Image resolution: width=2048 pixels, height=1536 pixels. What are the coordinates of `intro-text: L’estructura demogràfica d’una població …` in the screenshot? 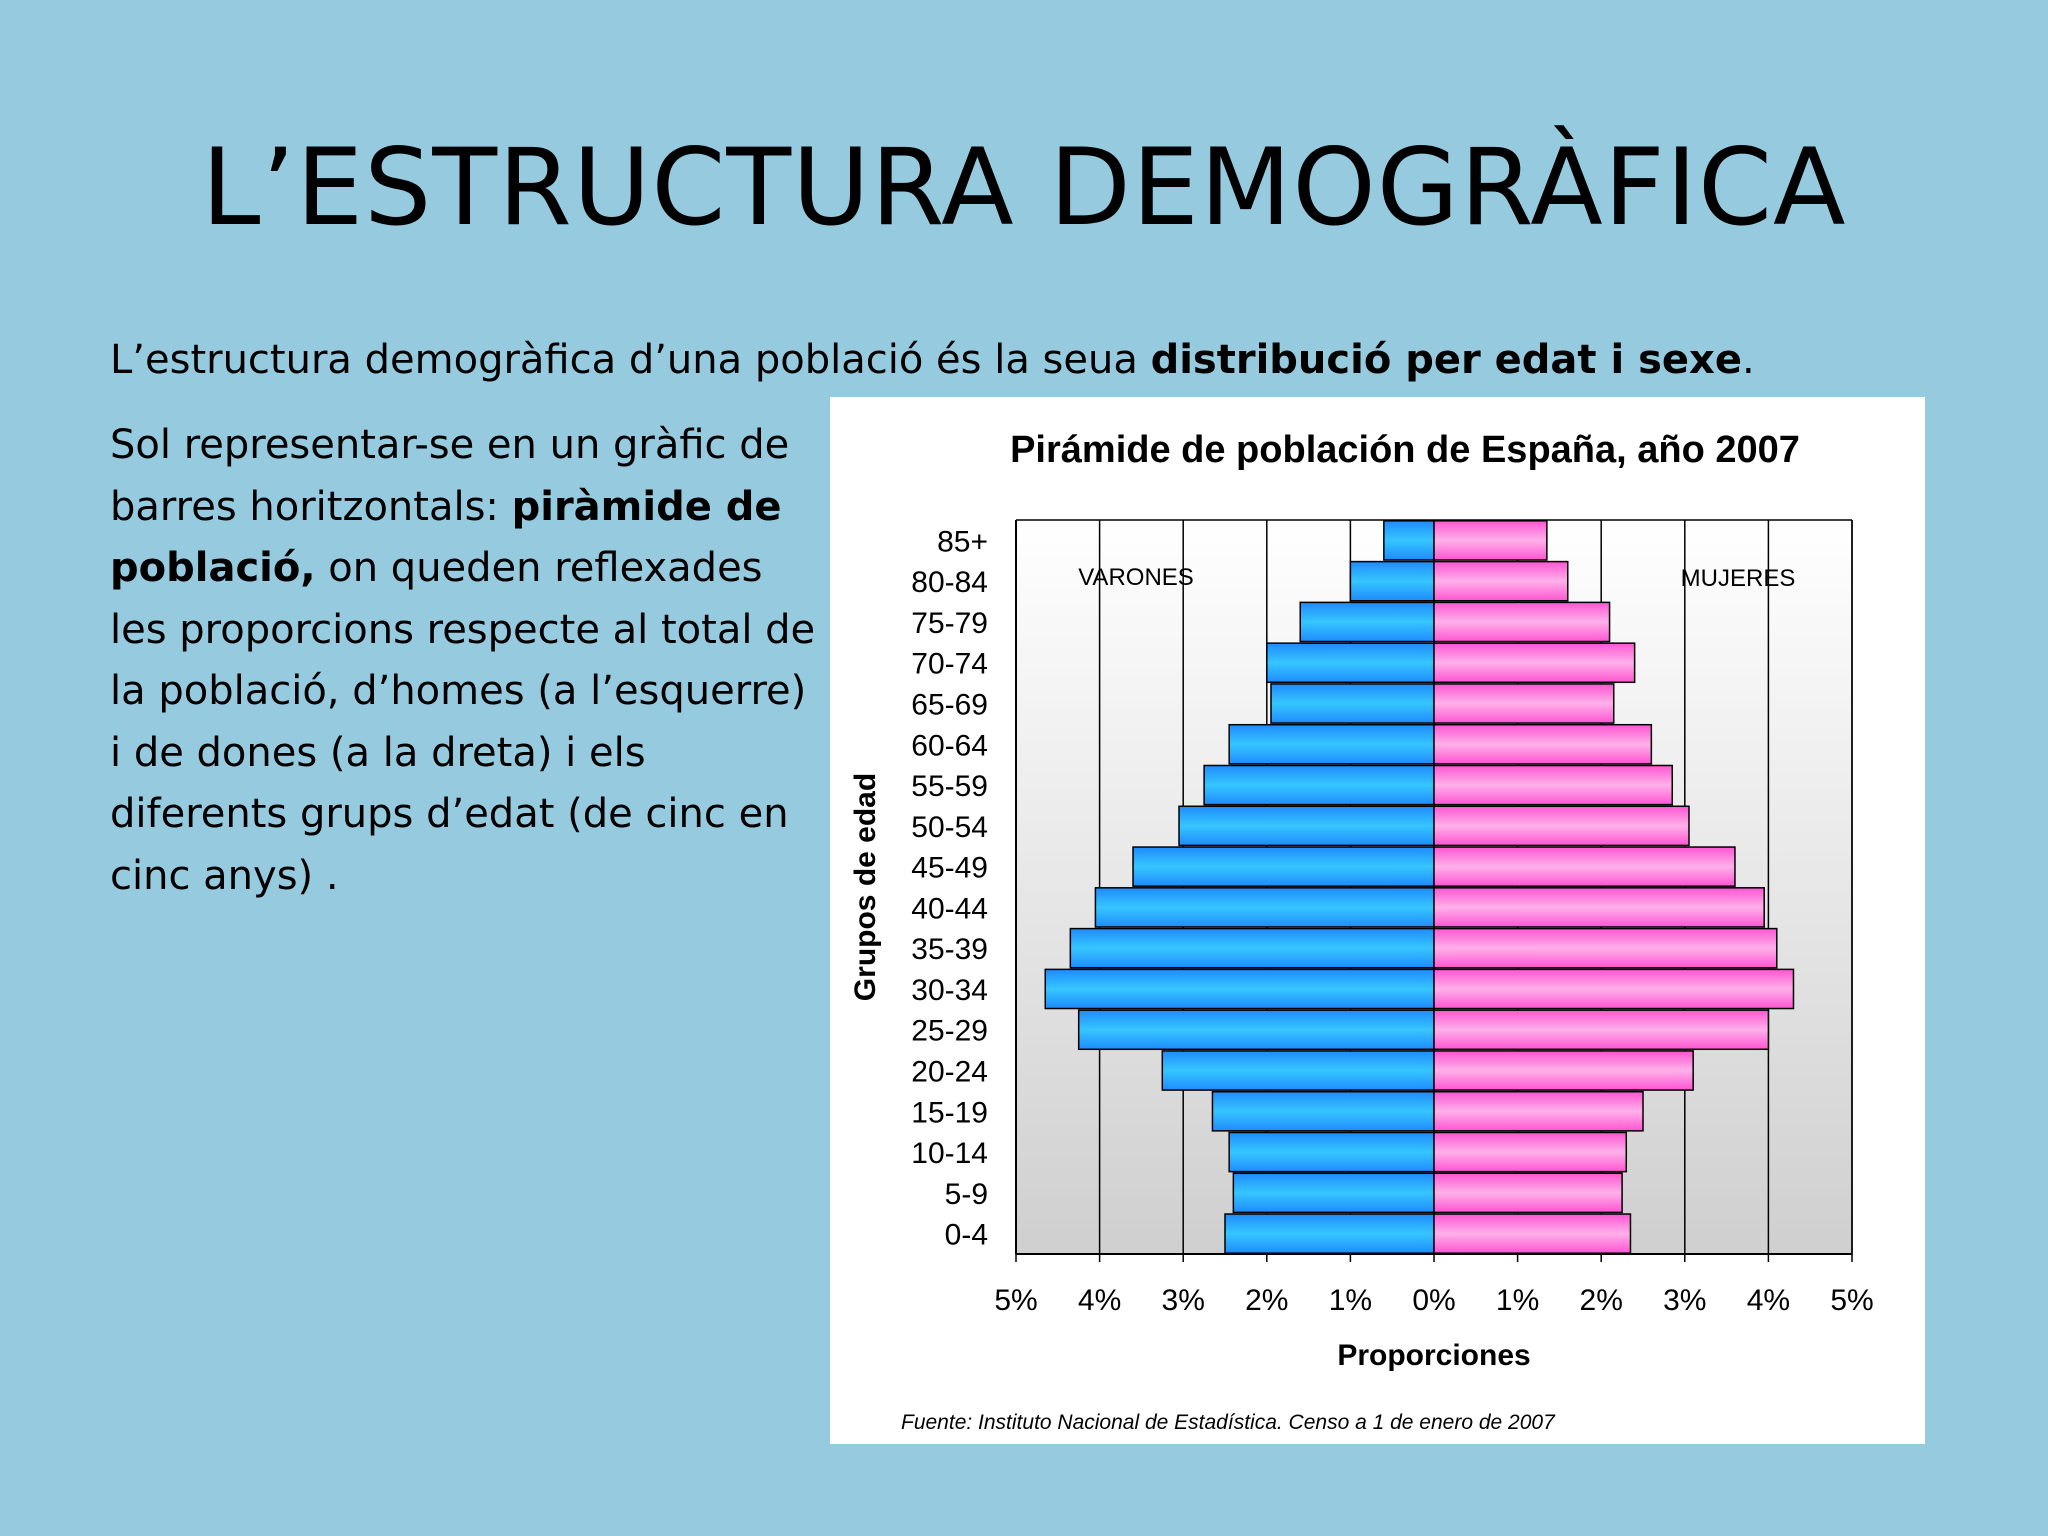 It's located at (960, 360).